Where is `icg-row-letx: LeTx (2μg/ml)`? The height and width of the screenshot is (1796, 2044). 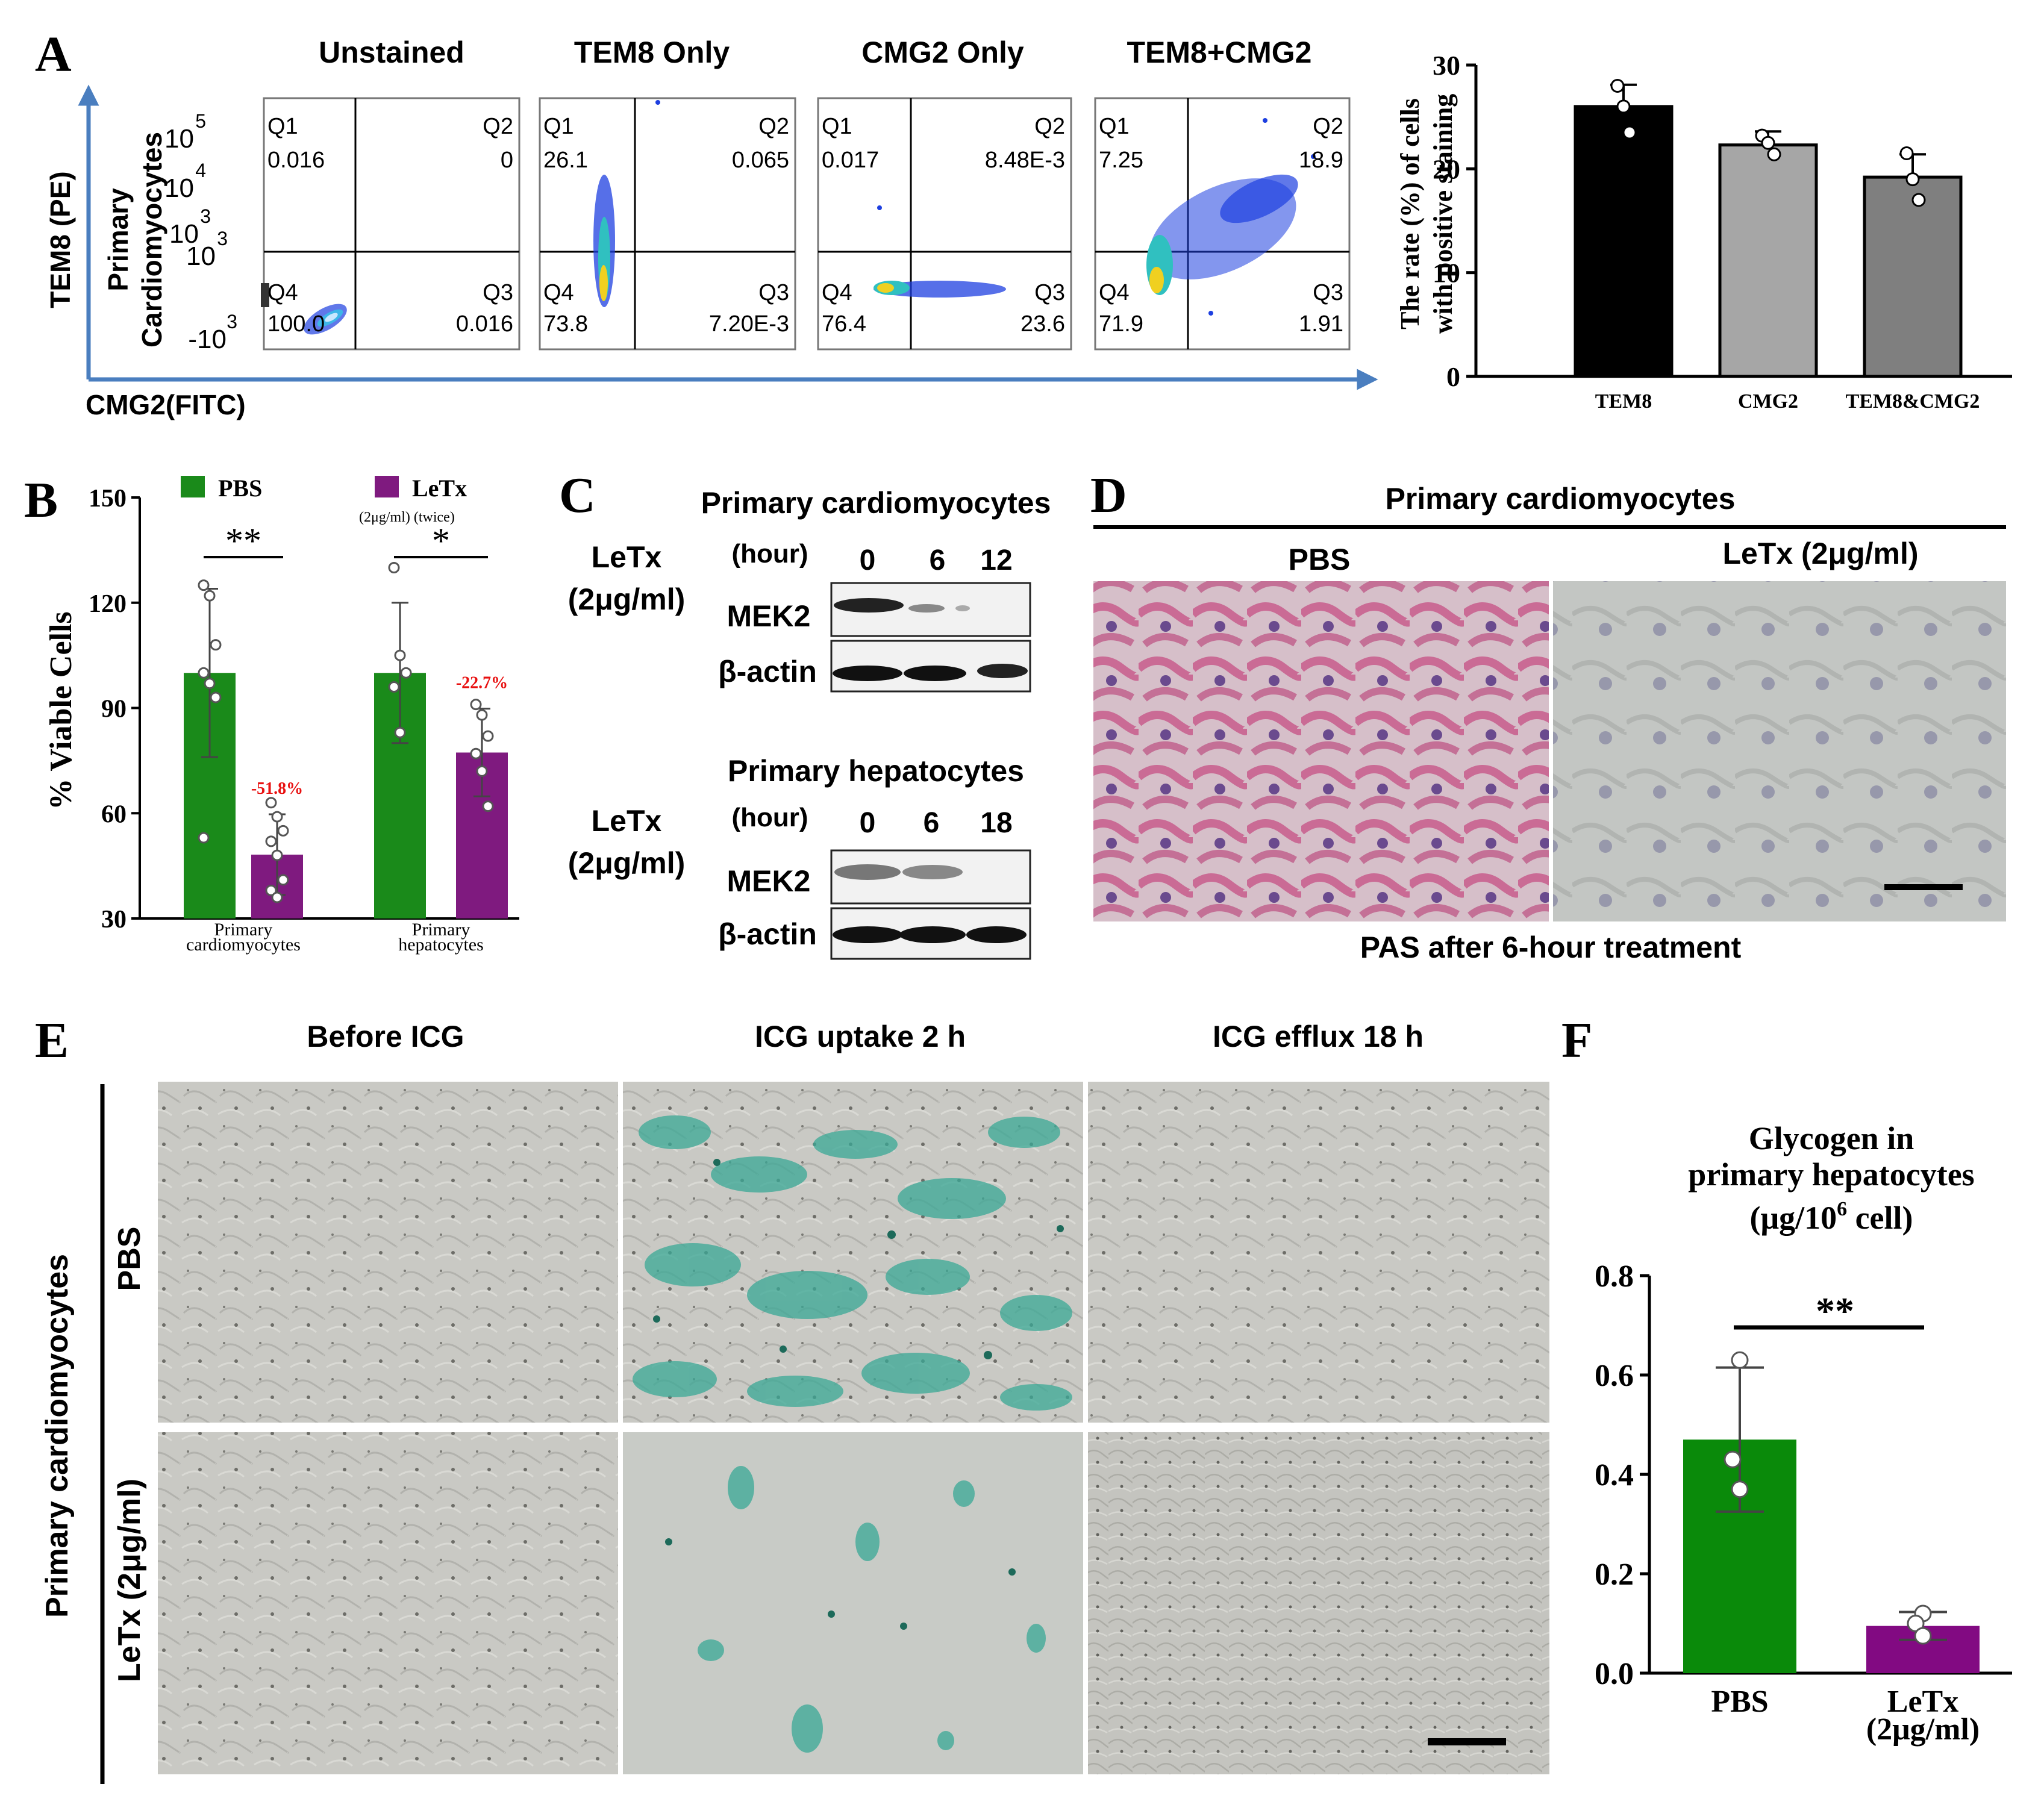 icg-row-letx: LeTx (2μg/ml) is located at coordinates (129, 1580).